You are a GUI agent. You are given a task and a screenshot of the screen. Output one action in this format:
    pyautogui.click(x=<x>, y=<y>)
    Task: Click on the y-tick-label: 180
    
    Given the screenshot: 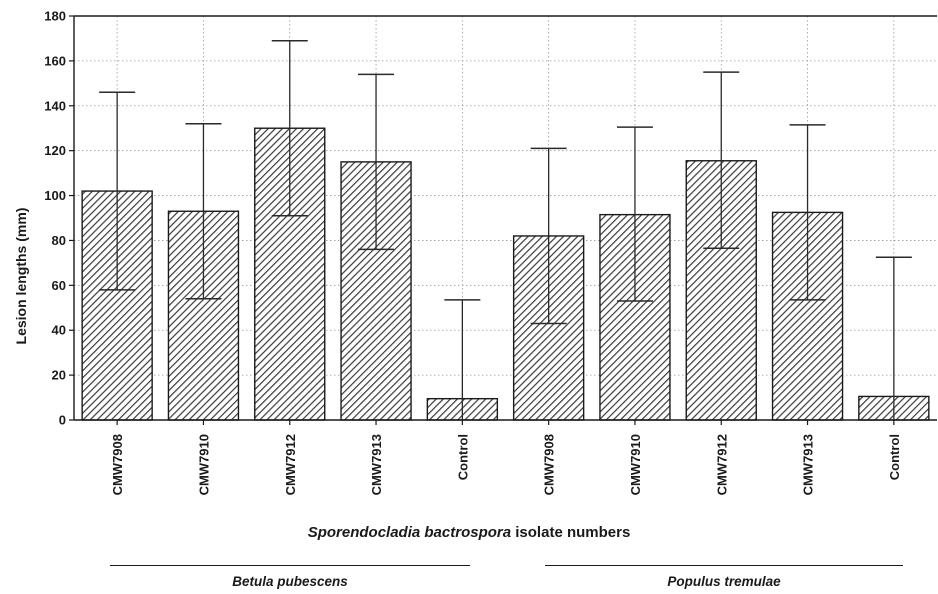 What is the action you would take?
    pyautogui.click(x=55, y=16)
    